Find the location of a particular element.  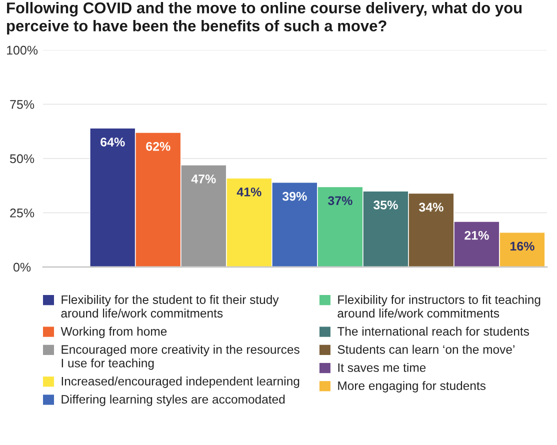

y-tick-label: 0% is located at coordinates (22, 267).